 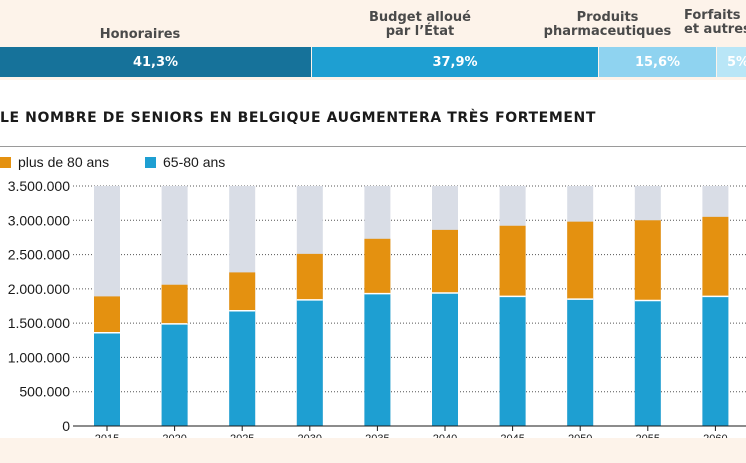 What do you see at coordinates (736, 62) in the screenshot?
I see `budget-value-forfaits: 5%` at bounding box center [736, 62].